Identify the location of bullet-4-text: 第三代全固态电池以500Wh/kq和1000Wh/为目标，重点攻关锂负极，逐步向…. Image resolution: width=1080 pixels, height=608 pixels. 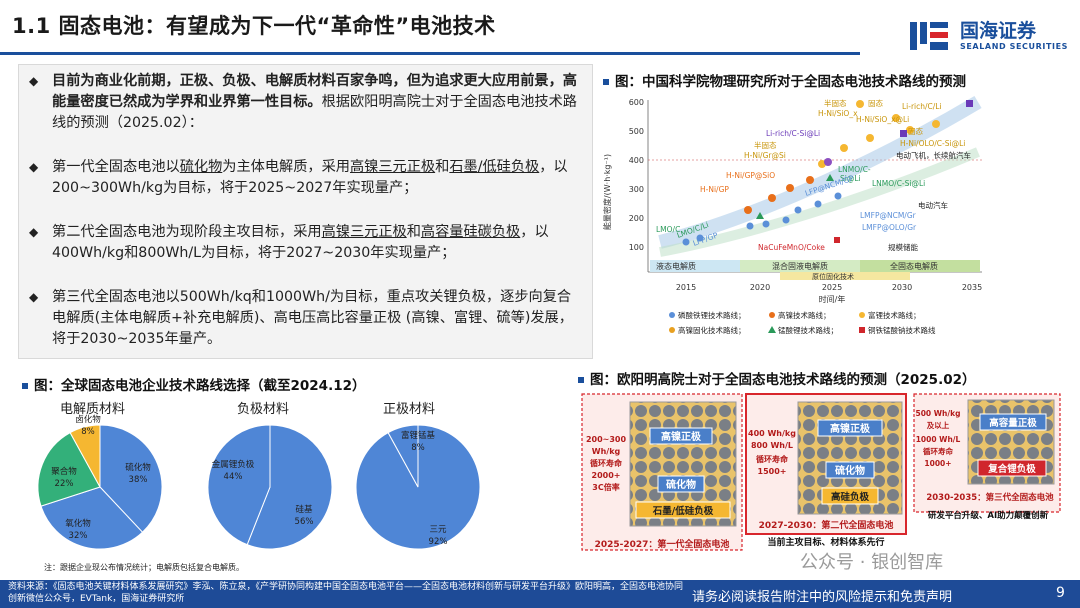
(312, 318).